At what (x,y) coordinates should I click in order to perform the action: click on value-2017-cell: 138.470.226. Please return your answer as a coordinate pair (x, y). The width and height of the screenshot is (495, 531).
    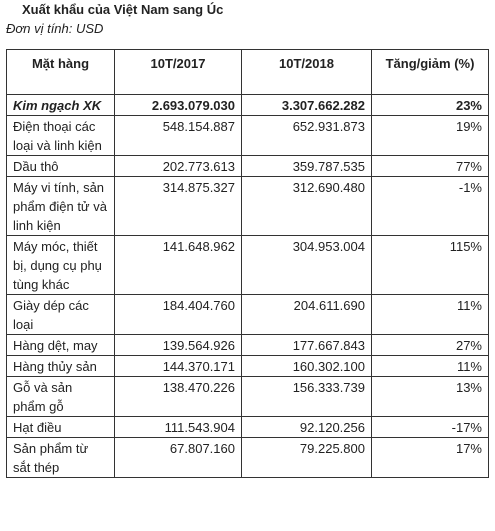
    Looking at the image, I should click on (178, 396).